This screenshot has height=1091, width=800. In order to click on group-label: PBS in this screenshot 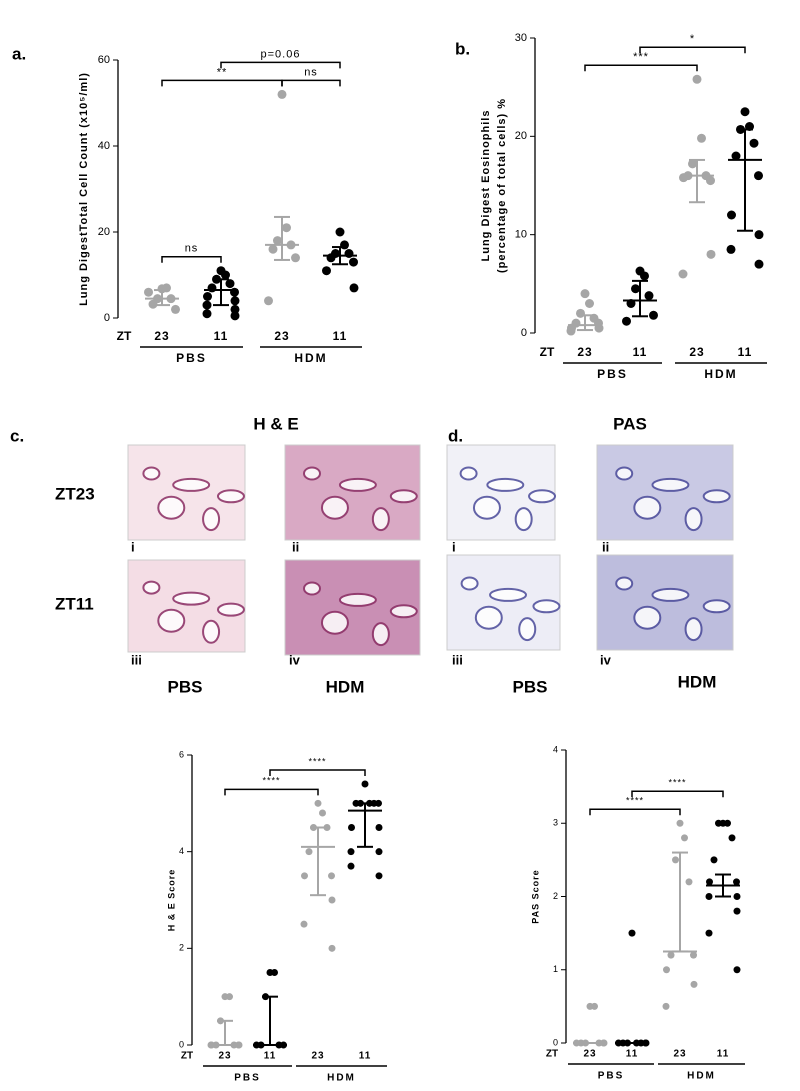, I will do `click(191, 358)`.